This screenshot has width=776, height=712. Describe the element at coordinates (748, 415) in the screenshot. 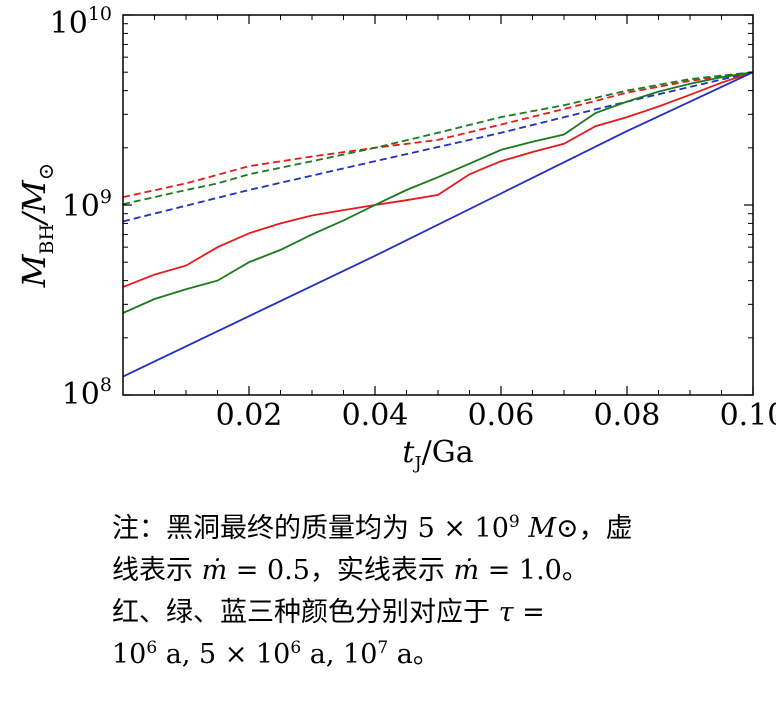

I see `x-tick-label: 0.10` at that location.